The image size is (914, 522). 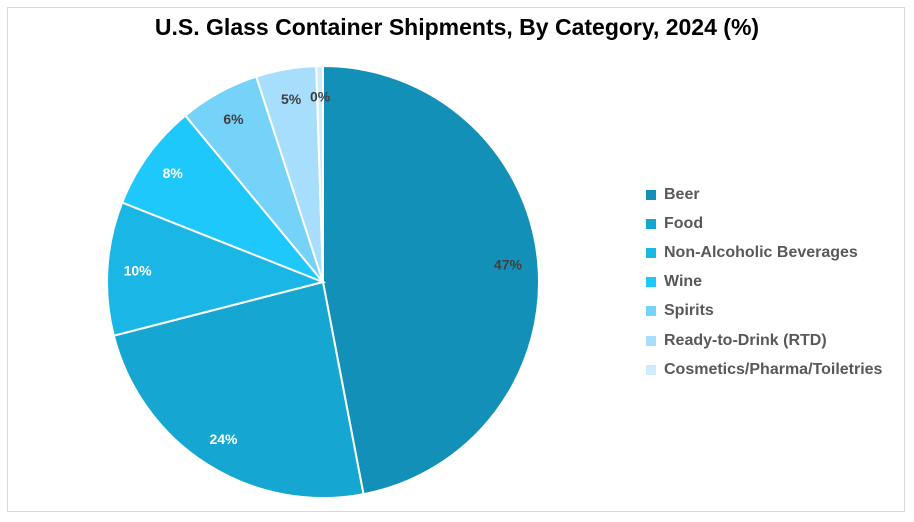 I want to click on legend-item-ready-to-drink-rtd: Ready-to-Drink (RTD), so click(x=777, y=340).